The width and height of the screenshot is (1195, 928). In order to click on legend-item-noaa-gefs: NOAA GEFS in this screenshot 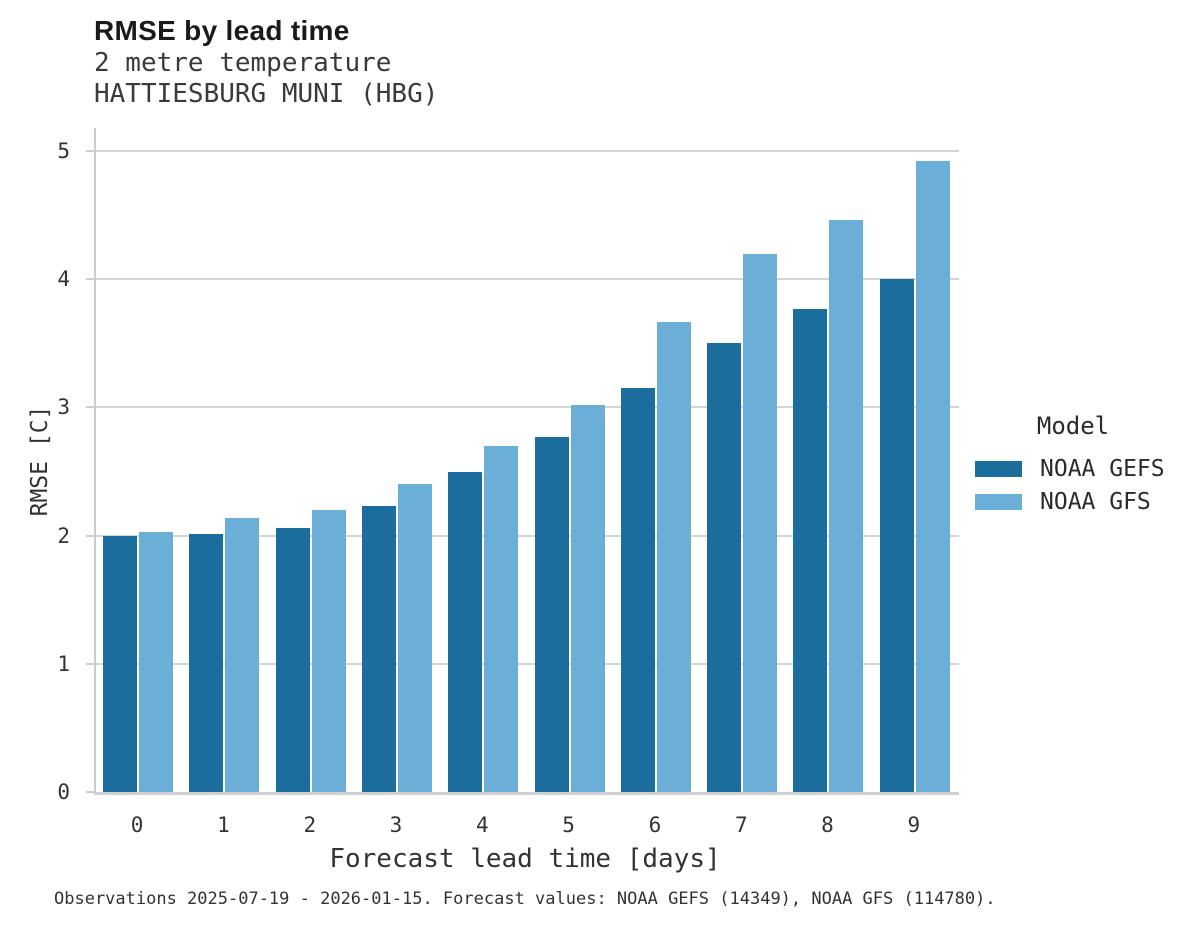, I will do `click(1073, 468)`.